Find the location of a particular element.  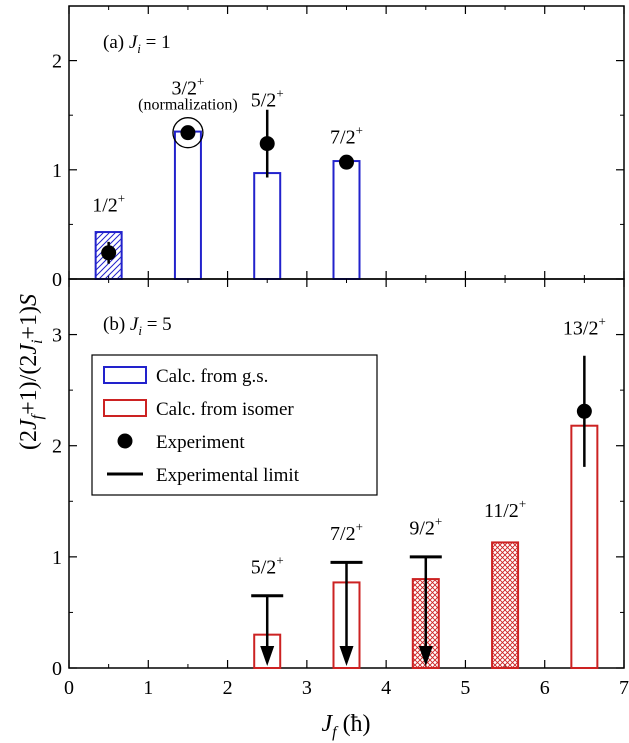

legend-label: Calc. from g.s. is located at coordinates (212, 376).